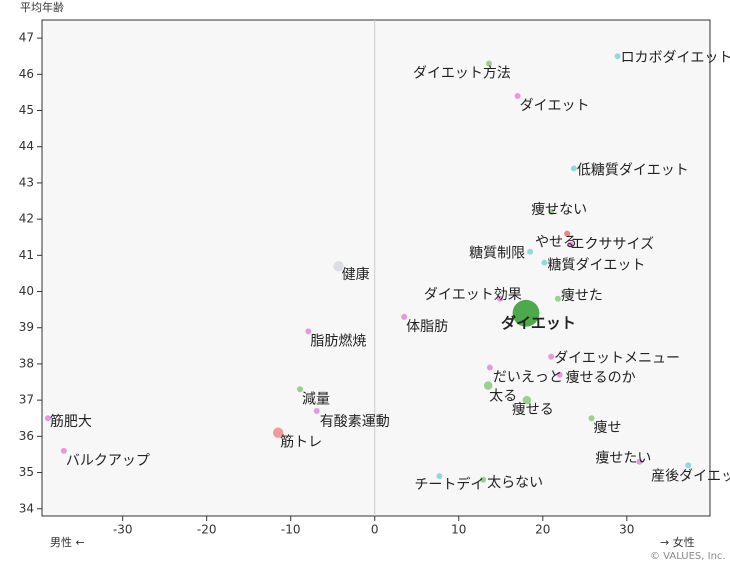 The height and width of the screenshot is (562, 730). What do you see at coordinates (601, 377) in the screenshot?
I see `point-label: 痩せるのか` at bounding box center [601, 377].